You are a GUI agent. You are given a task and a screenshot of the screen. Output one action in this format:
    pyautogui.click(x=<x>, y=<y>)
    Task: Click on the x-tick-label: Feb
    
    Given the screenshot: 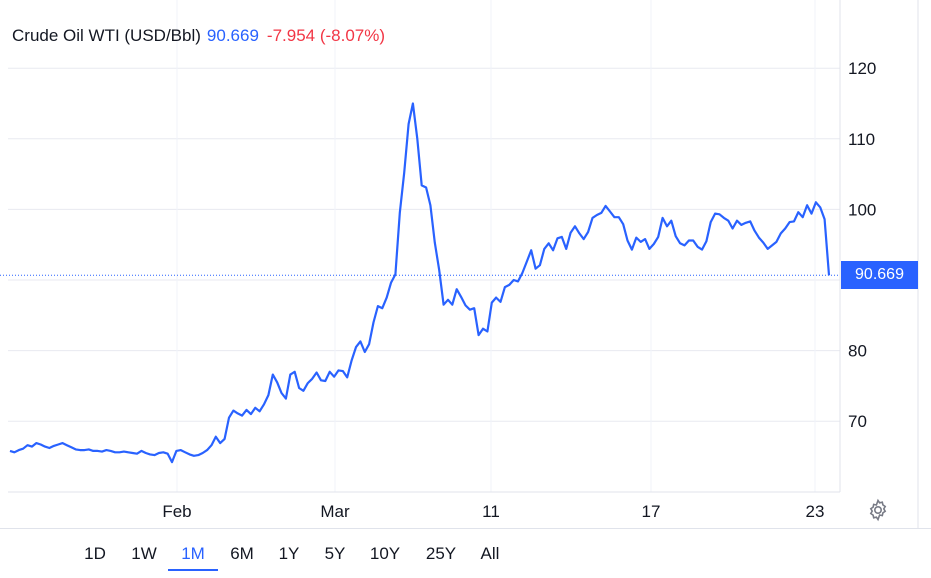 What is the action you would take?
    pyautogui.click(x=176, y=511)
    